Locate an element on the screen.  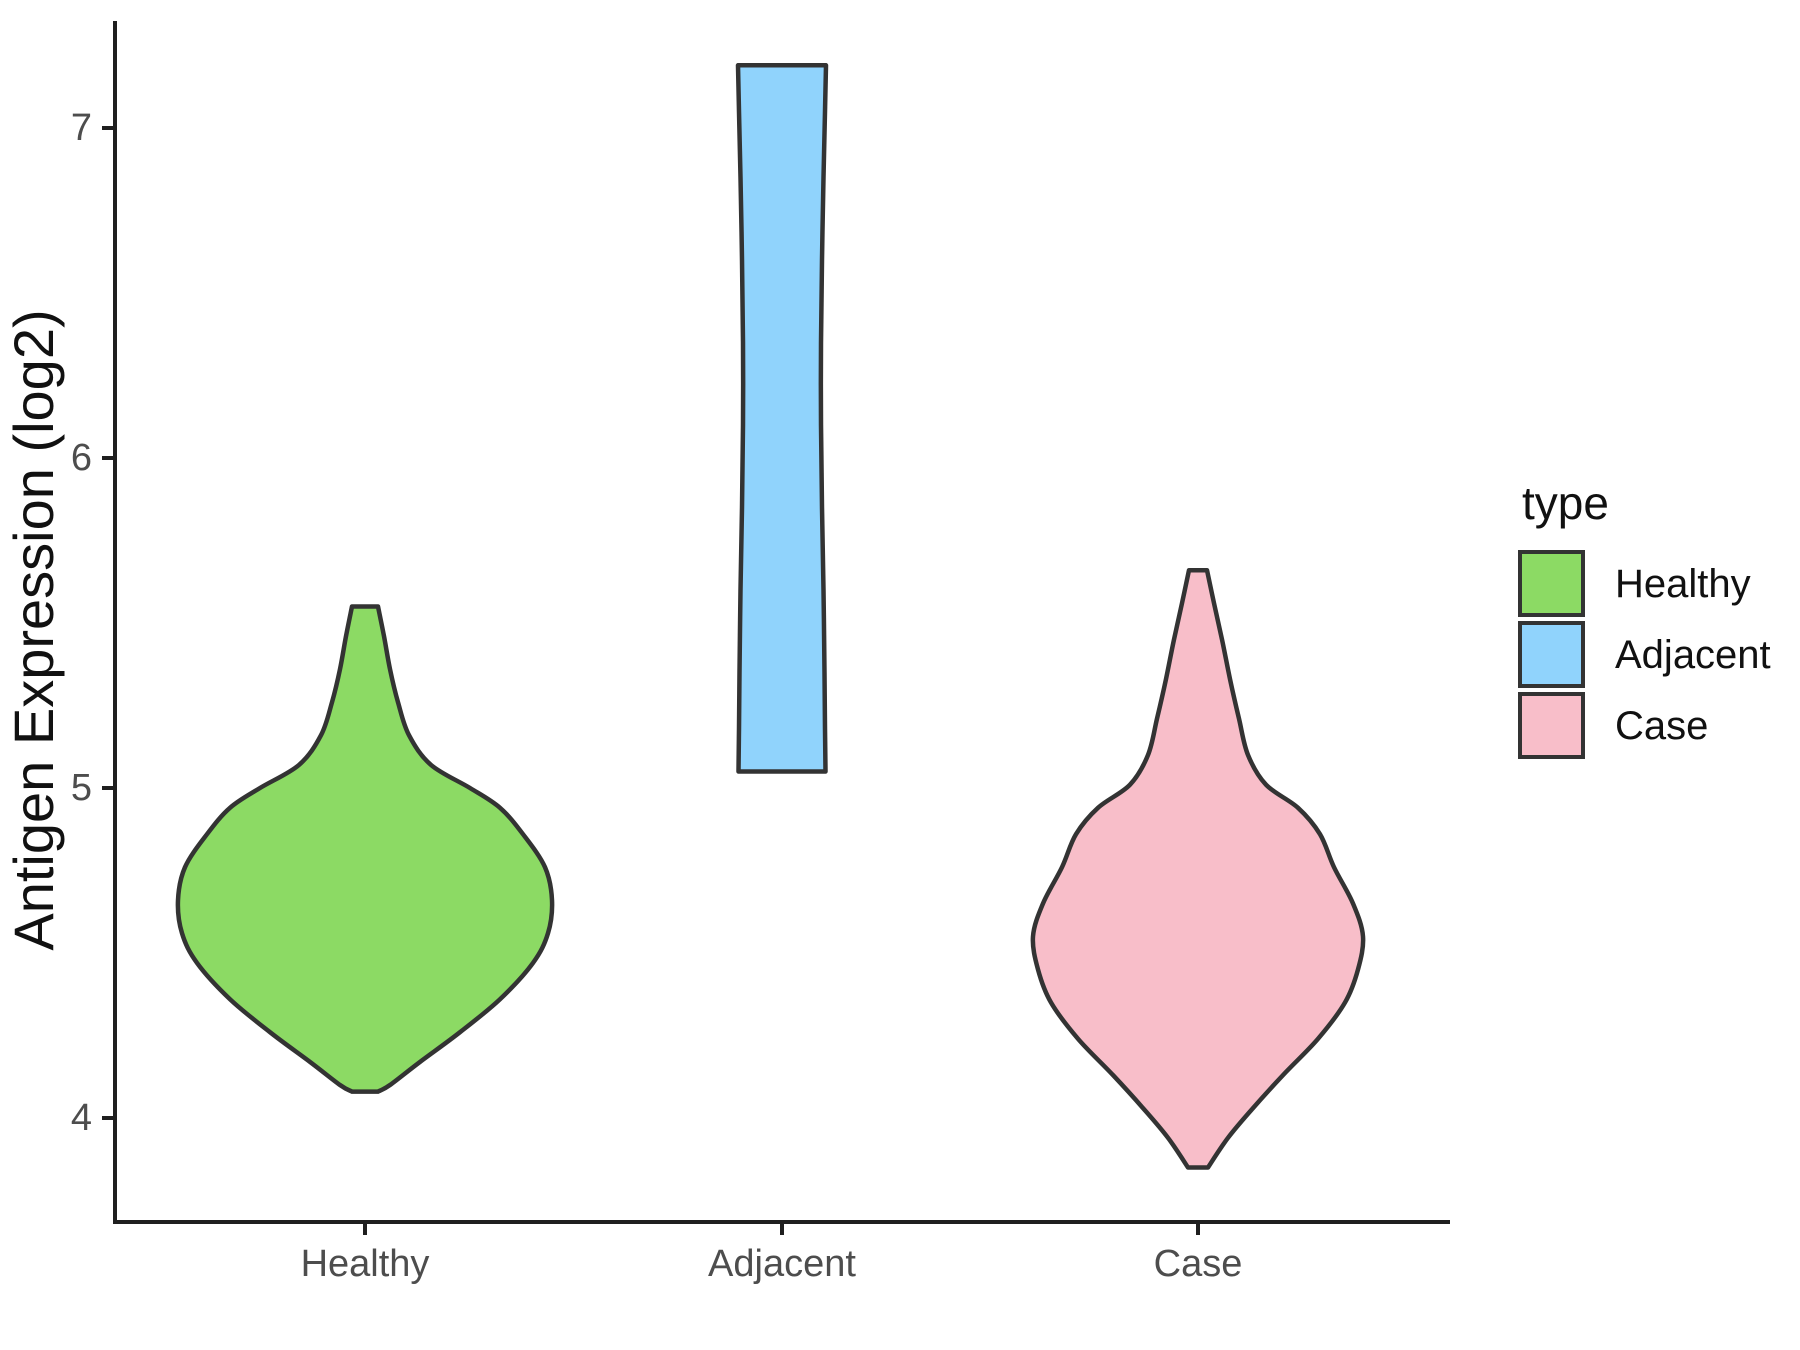
y-tick-label-5: 5 is located at coordinates (81, 788).